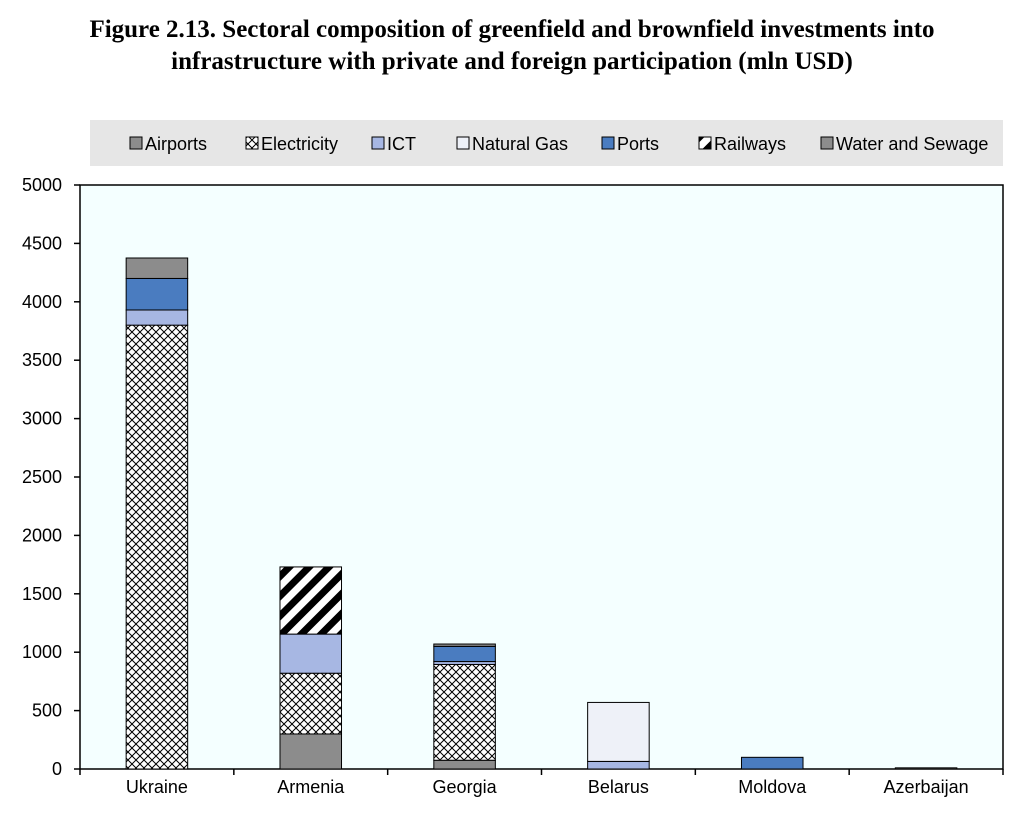  I want to click on bar-azerbaijan-water-and-sewage, so click(926, 768).